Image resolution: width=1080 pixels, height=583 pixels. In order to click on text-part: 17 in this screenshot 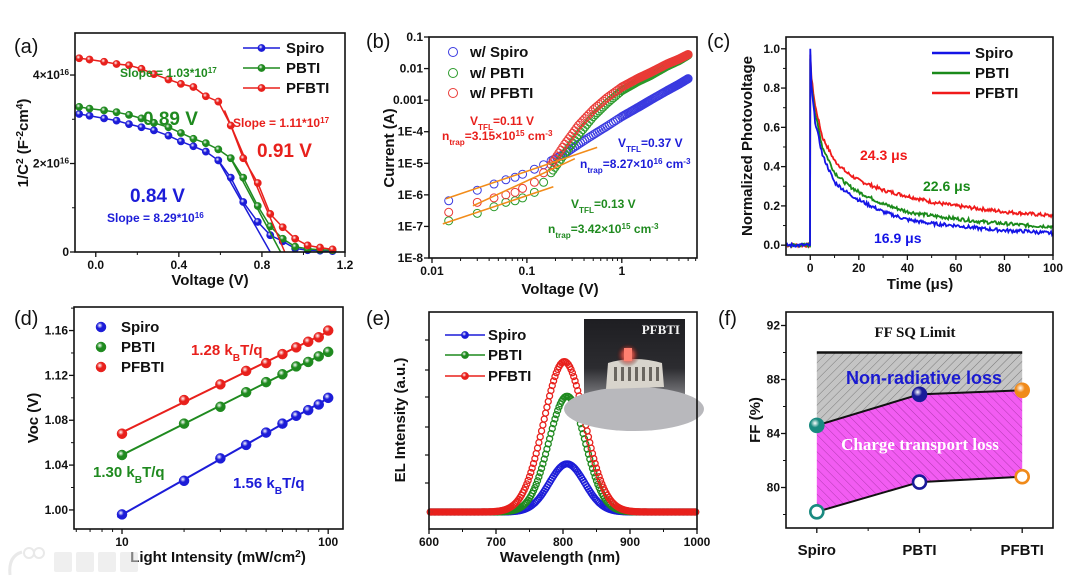, I will do `click(213, 70)`.